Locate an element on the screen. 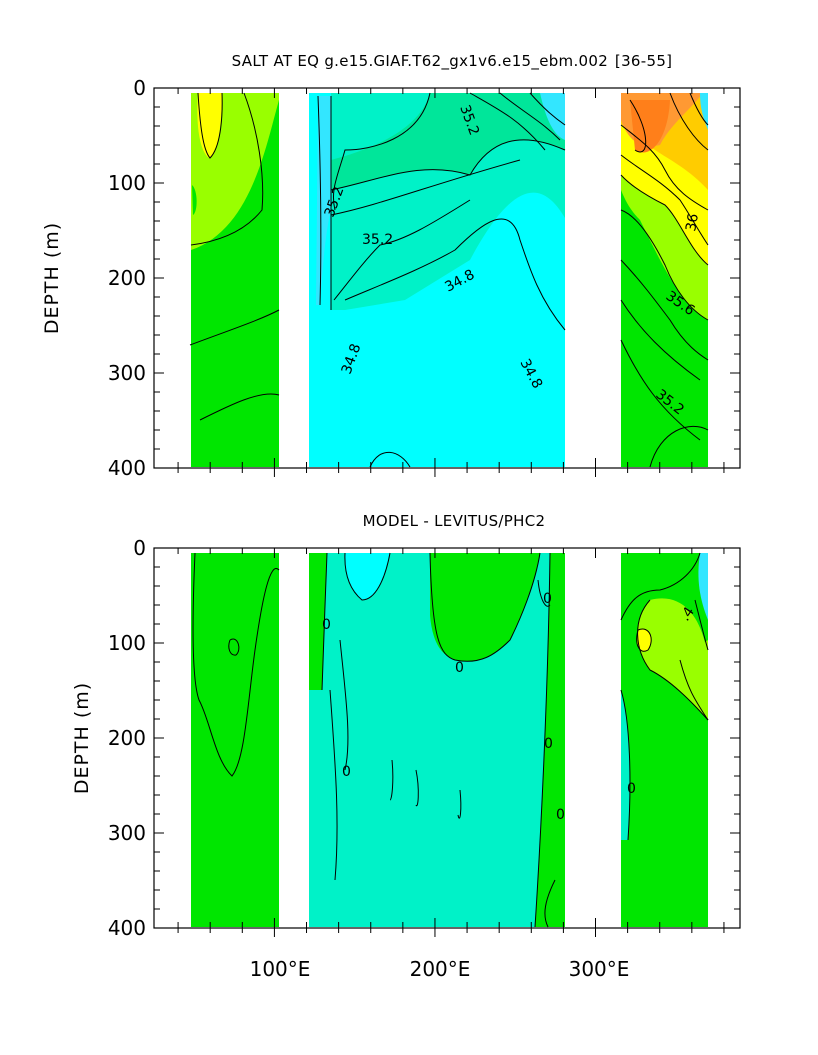 This screenshot has width=818, height=1055. indian-difference-field is located at coordinates (235, 740).